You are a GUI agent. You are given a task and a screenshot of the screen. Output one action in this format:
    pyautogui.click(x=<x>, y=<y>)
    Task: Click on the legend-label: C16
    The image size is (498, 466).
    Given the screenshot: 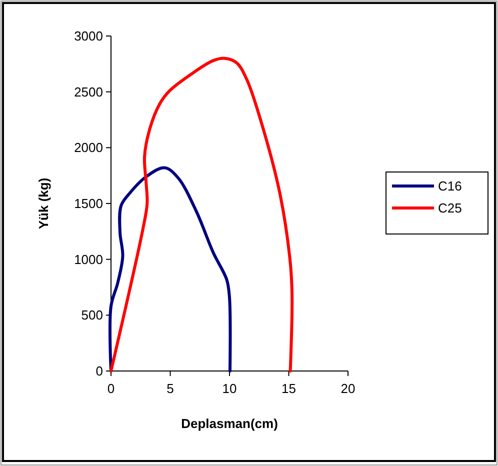 What is the action you would take?
    pyautogui.click(x=450, y=186)
    